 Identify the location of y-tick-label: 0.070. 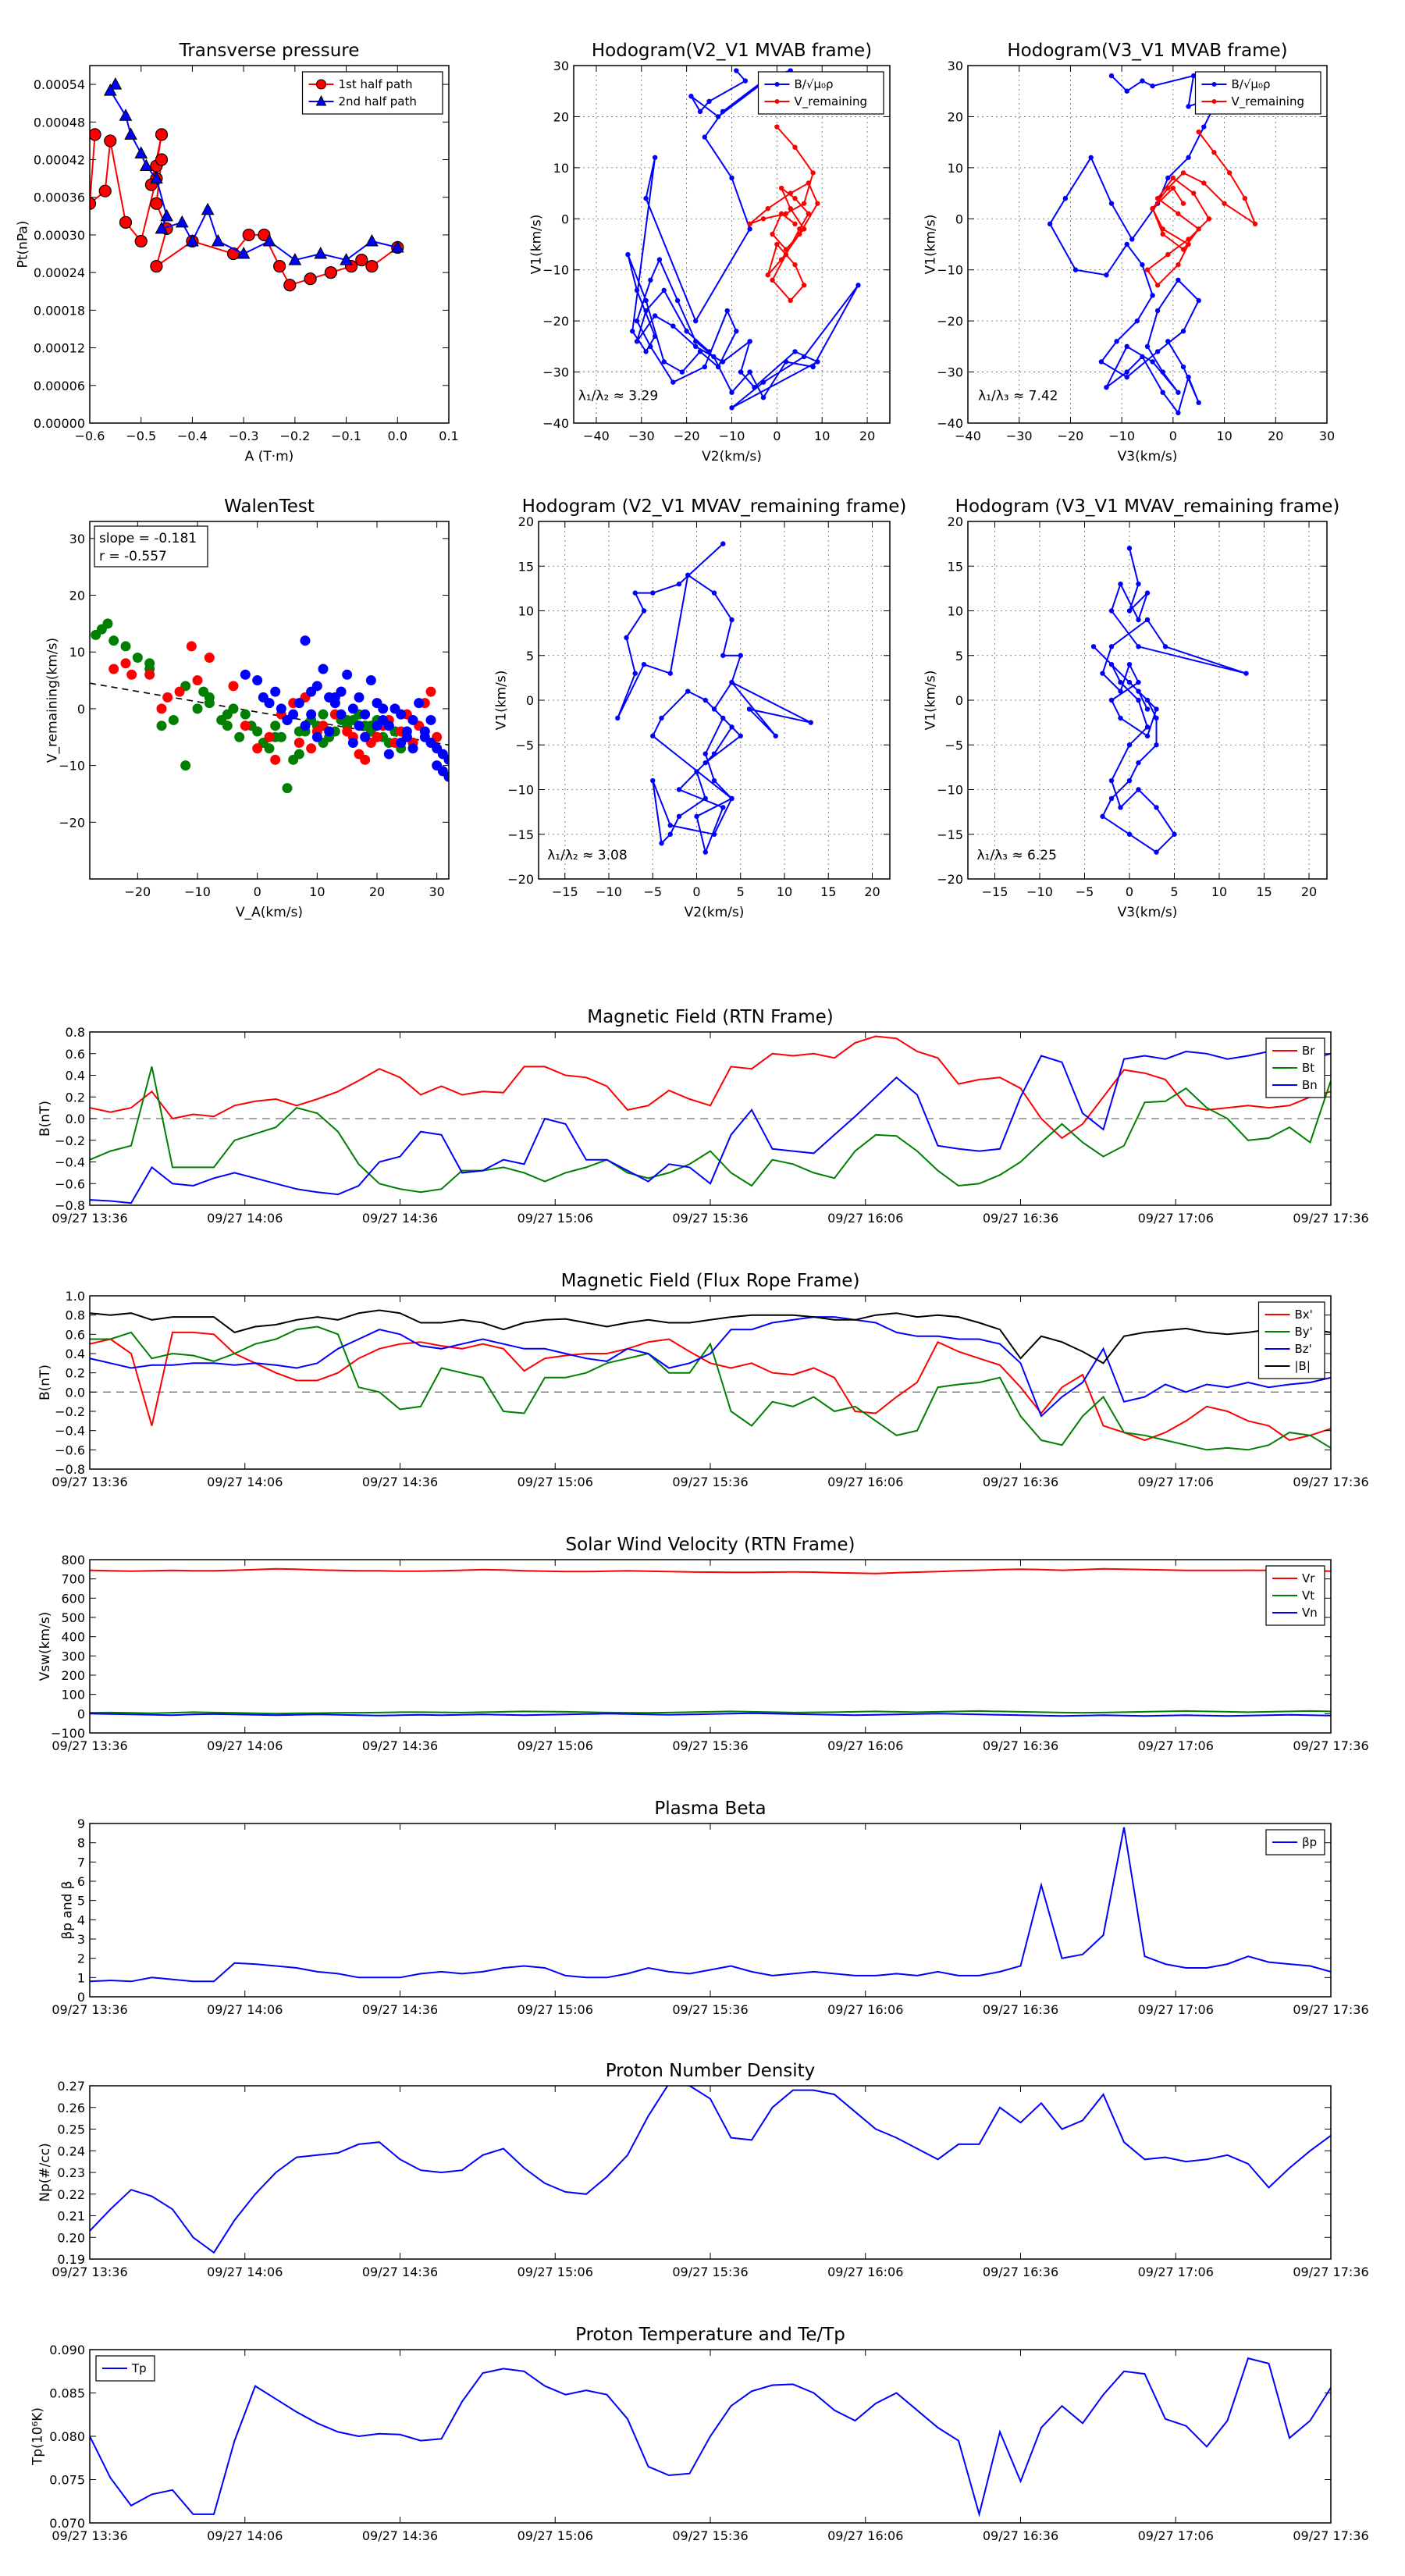
(67, 2523).